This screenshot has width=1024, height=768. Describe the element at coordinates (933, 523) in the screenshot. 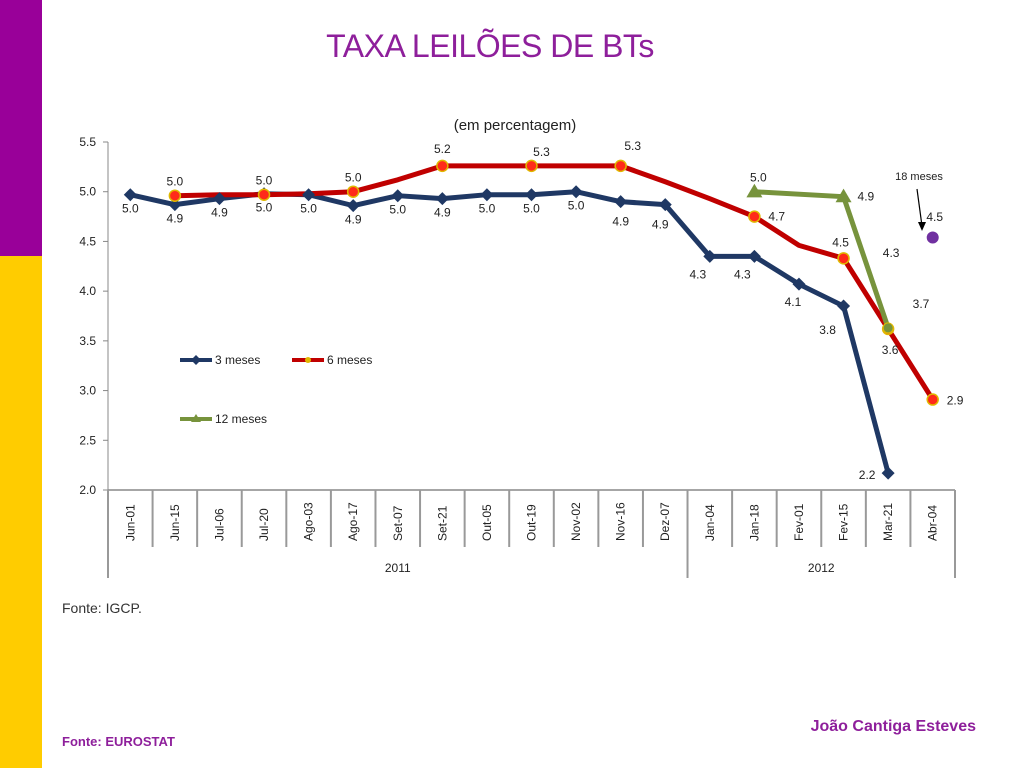

I see `x-tick-label: Abr-04` at that location.